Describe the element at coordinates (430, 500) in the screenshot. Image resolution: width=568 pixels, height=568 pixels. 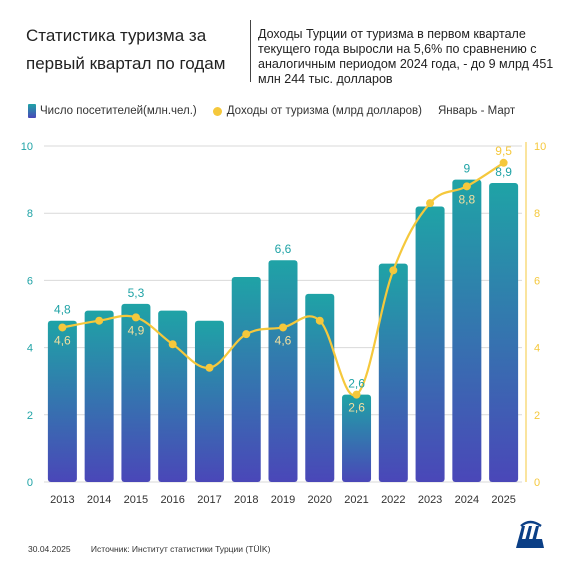
I see `x-tick-label: 2023` at that location.